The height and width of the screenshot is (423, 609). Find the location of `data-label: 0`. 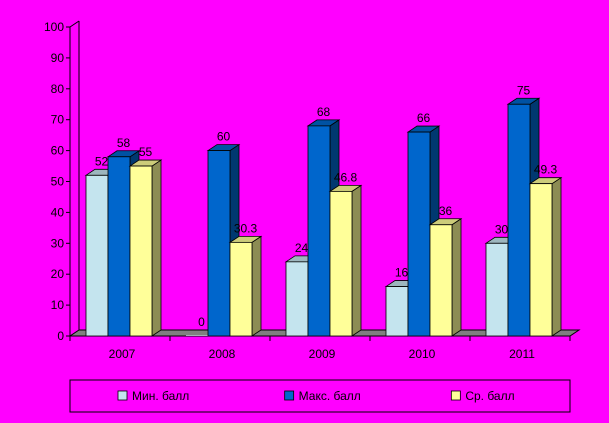

data-label: 0 is located at coordinates (201, 322).